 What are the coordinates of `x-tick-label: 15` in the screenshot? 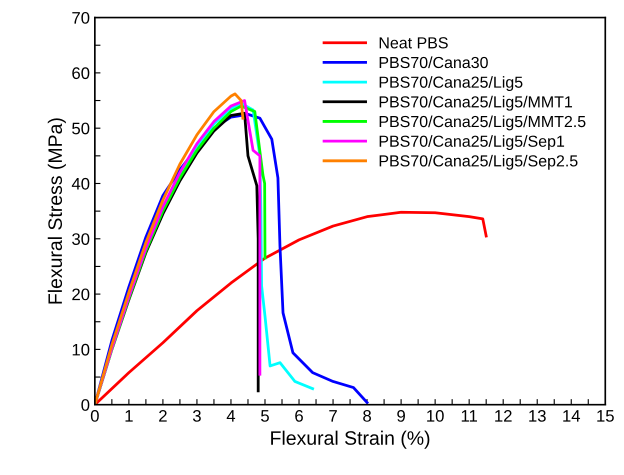 It's located at (605, 416).